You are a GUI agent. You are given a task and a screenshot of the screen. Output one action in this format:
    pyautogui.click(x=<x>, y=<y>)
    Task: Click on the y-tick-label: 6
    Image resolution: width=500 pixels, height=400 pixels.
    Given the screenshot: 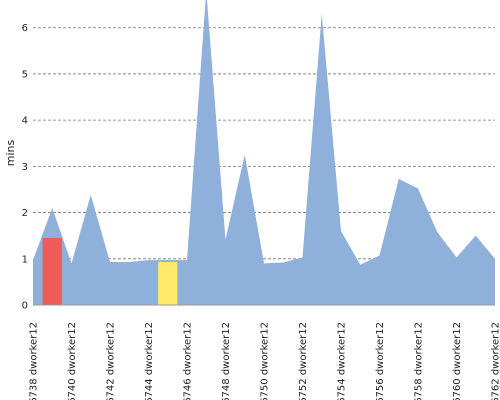 What is the action you would take?
    pyautogui.click(x=25, y=28)
    